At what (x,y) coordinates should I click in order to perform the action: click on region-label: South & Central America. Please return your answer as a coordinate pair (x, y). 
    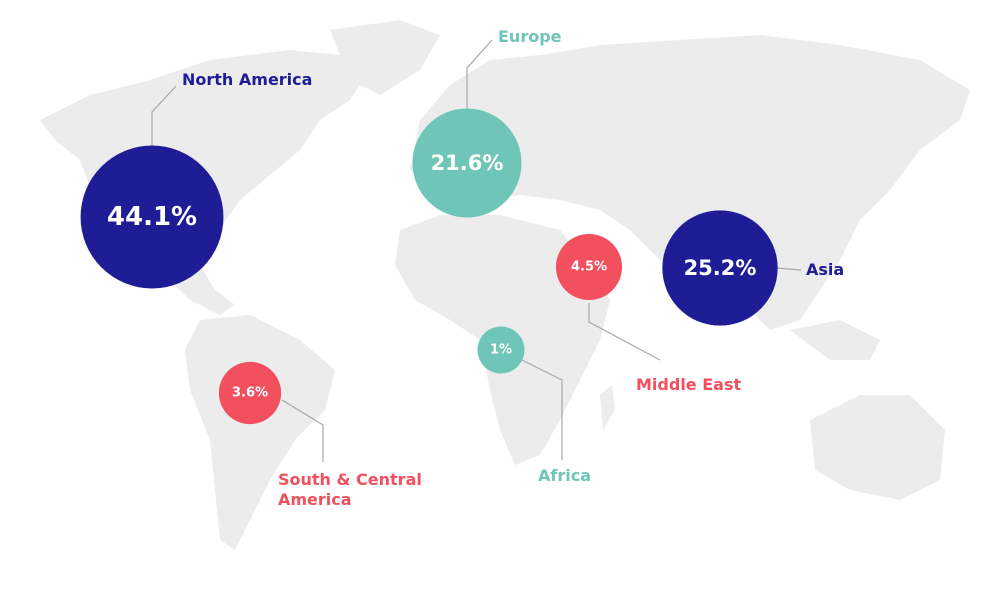
    Looking at the image, I should click on (350, 489).